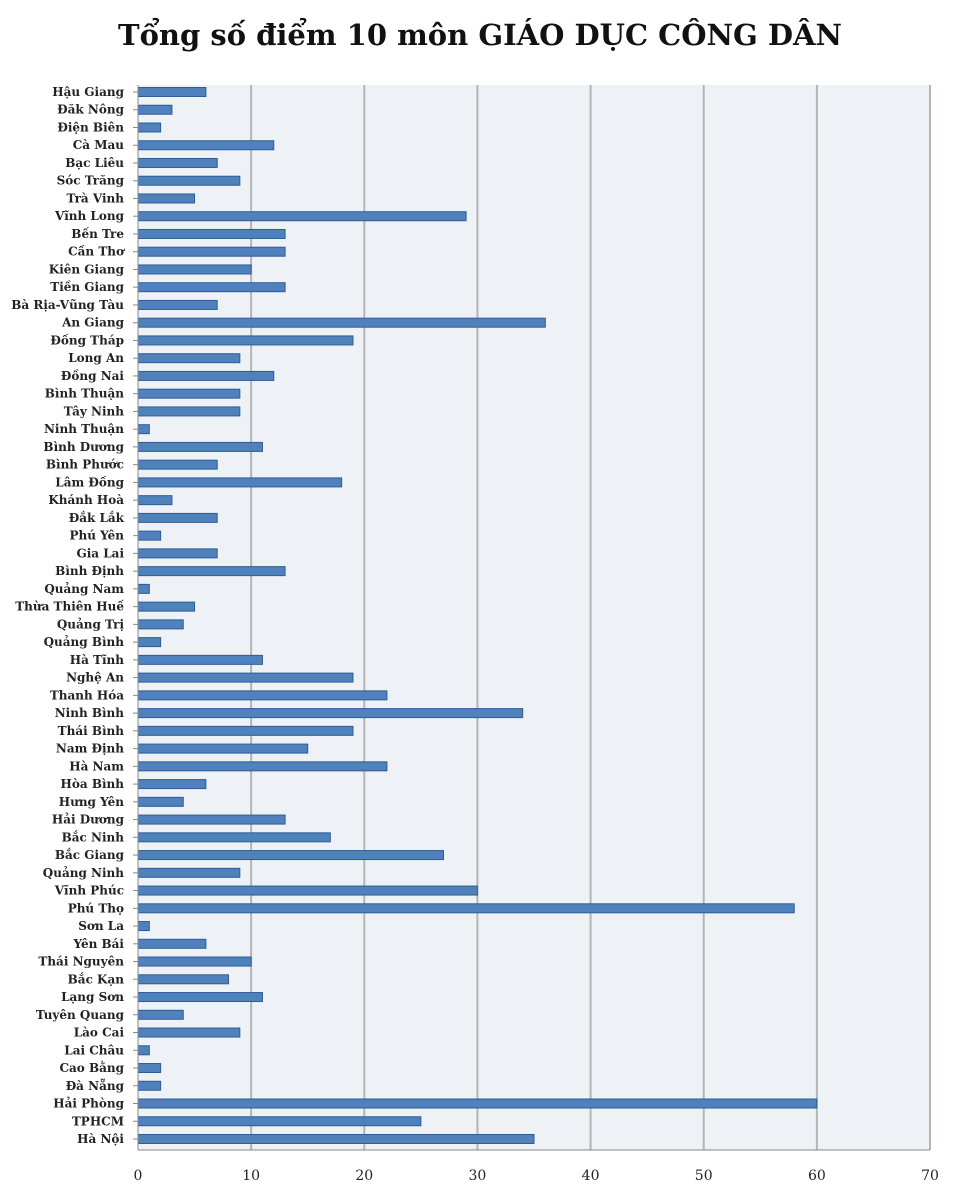  I want to click on category-label: Thái Nguyên, so click(81, 962).